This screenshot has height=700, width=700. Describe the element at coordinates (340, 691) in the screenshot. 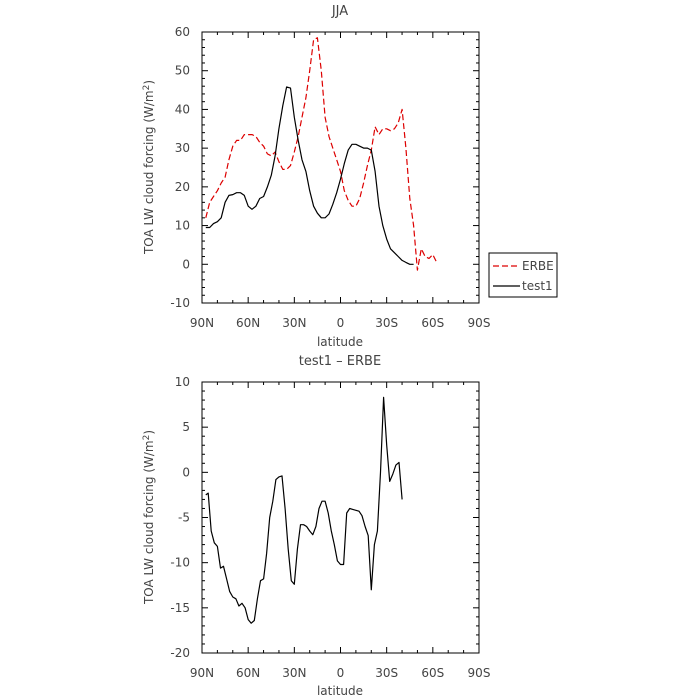

I see `bottom-x-axis-label: latitude` at that location.